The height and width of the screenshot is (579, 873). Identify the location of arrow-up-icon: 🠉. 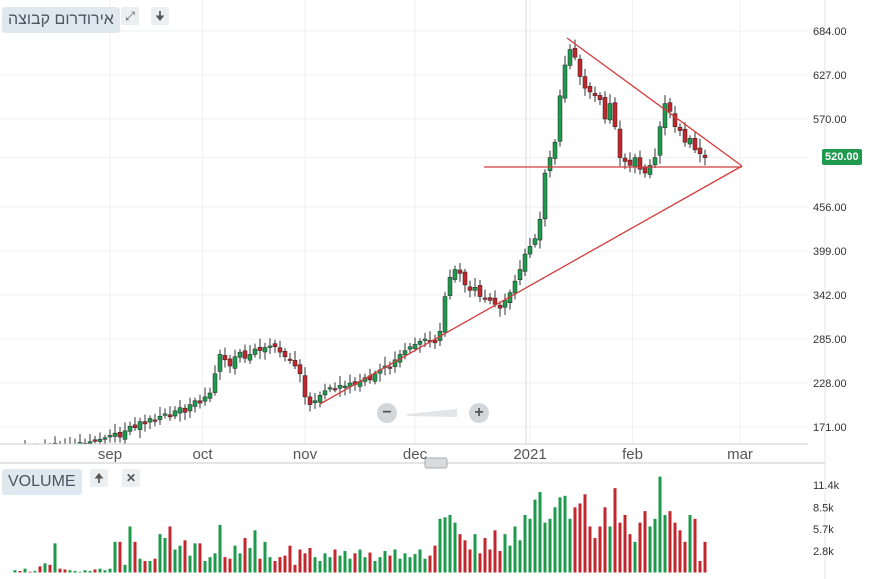
(99, 478).